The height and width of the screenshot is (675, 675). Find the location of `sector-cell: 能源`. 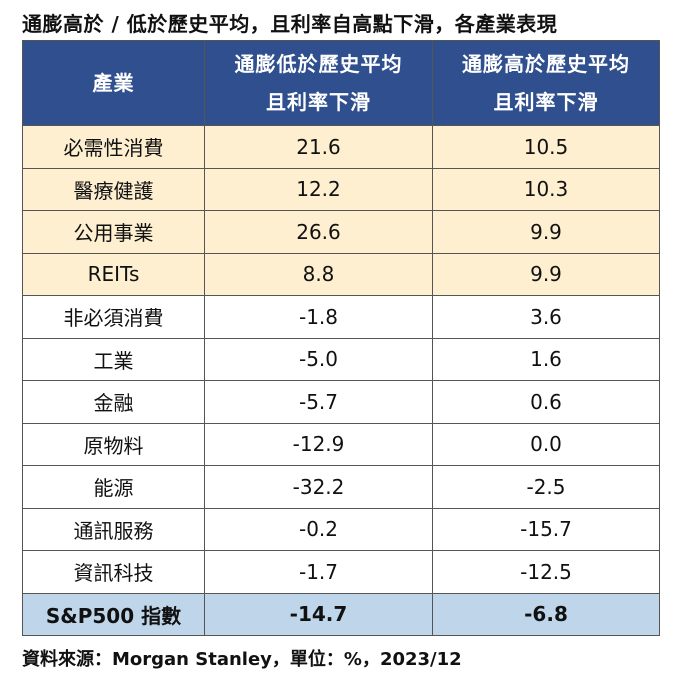

sector-cell: 能源 is located at coordinates (113, 487).